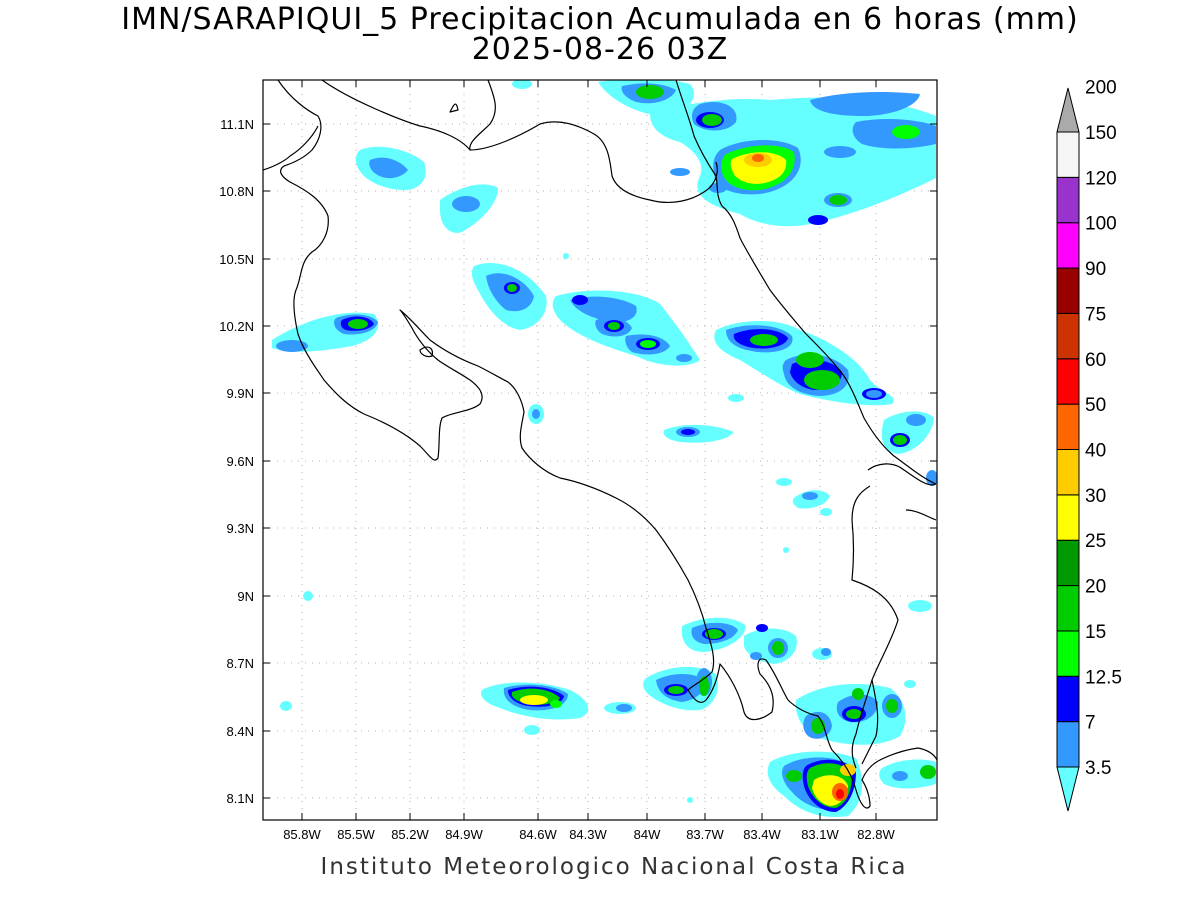  What do you see at coordinates (240, 461) in the screenshot?
I see `lat-label: 9.6N` at bounding box center [240, 461].